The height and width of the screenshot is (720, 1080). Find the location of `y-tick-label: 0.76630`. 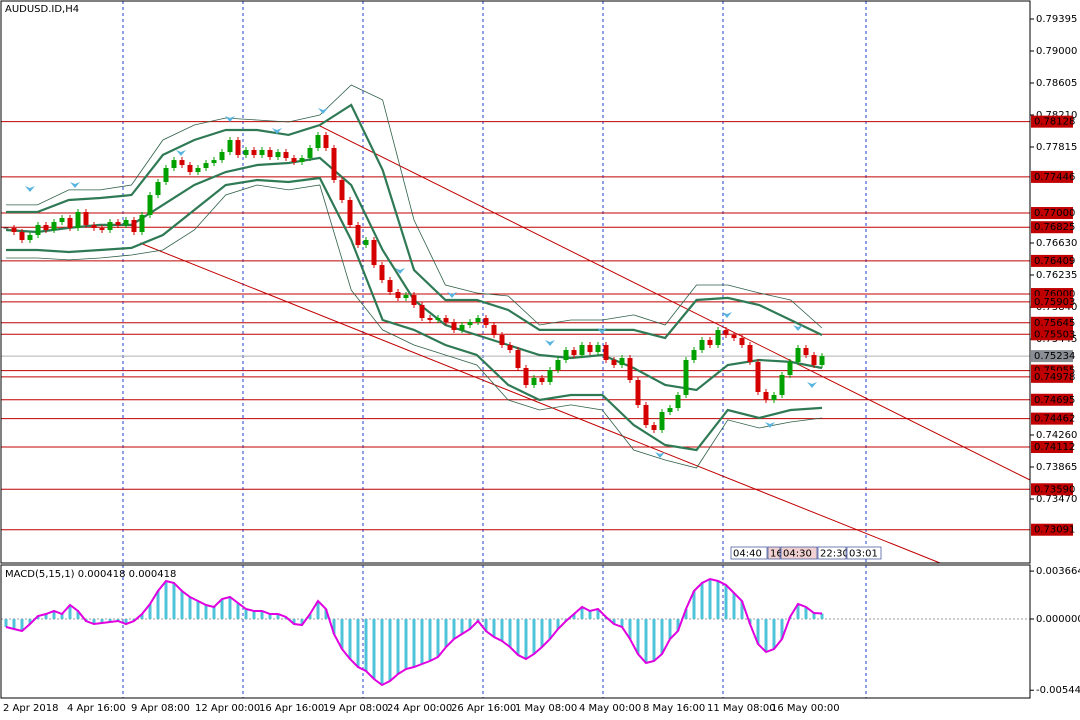

y-tick-label: 0.76630 is located at coordinates (1056, 243).